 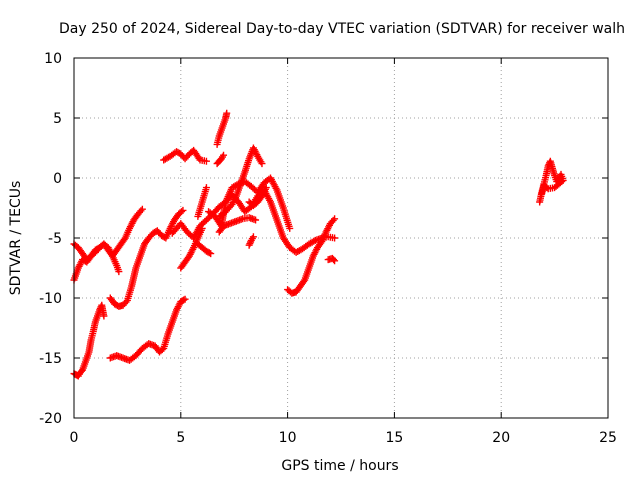 What do you see at coordinates (57, 119) in the screenshot?
I see `y-tick-label: 5` at bounding box center [57, 119].